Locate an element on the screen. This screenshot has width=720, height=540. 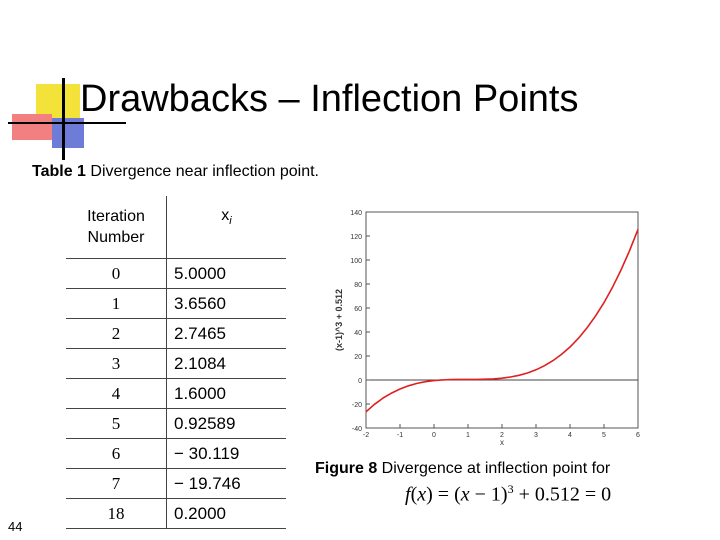
y-tick-label: 20 is located at coordinates (358, 357).